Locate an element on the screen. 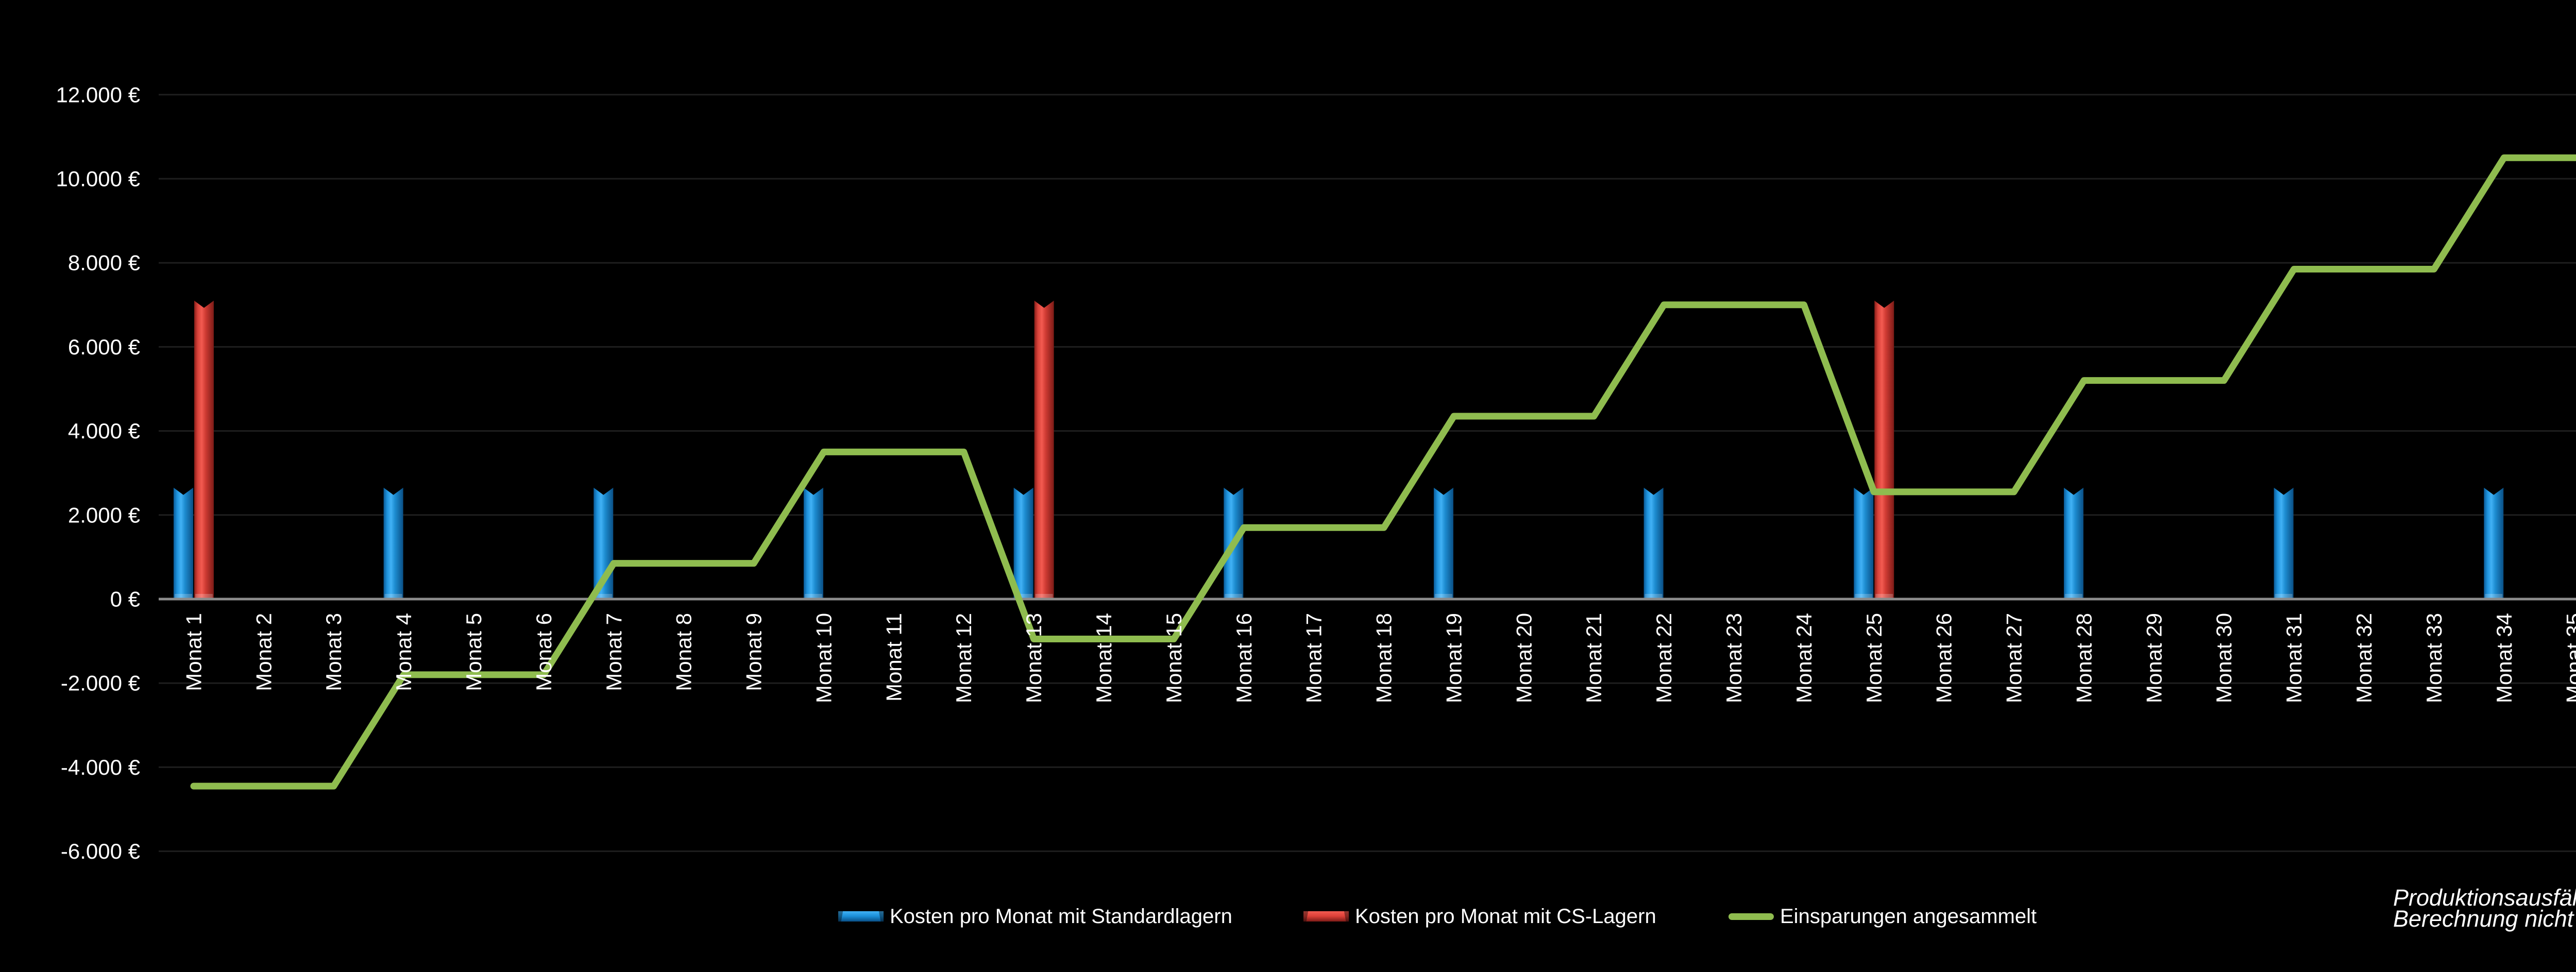 The height and width of the screenshot is (972, 2576). x-axis-tick-label: Monat 16 is located at coordinates (1244, 658).